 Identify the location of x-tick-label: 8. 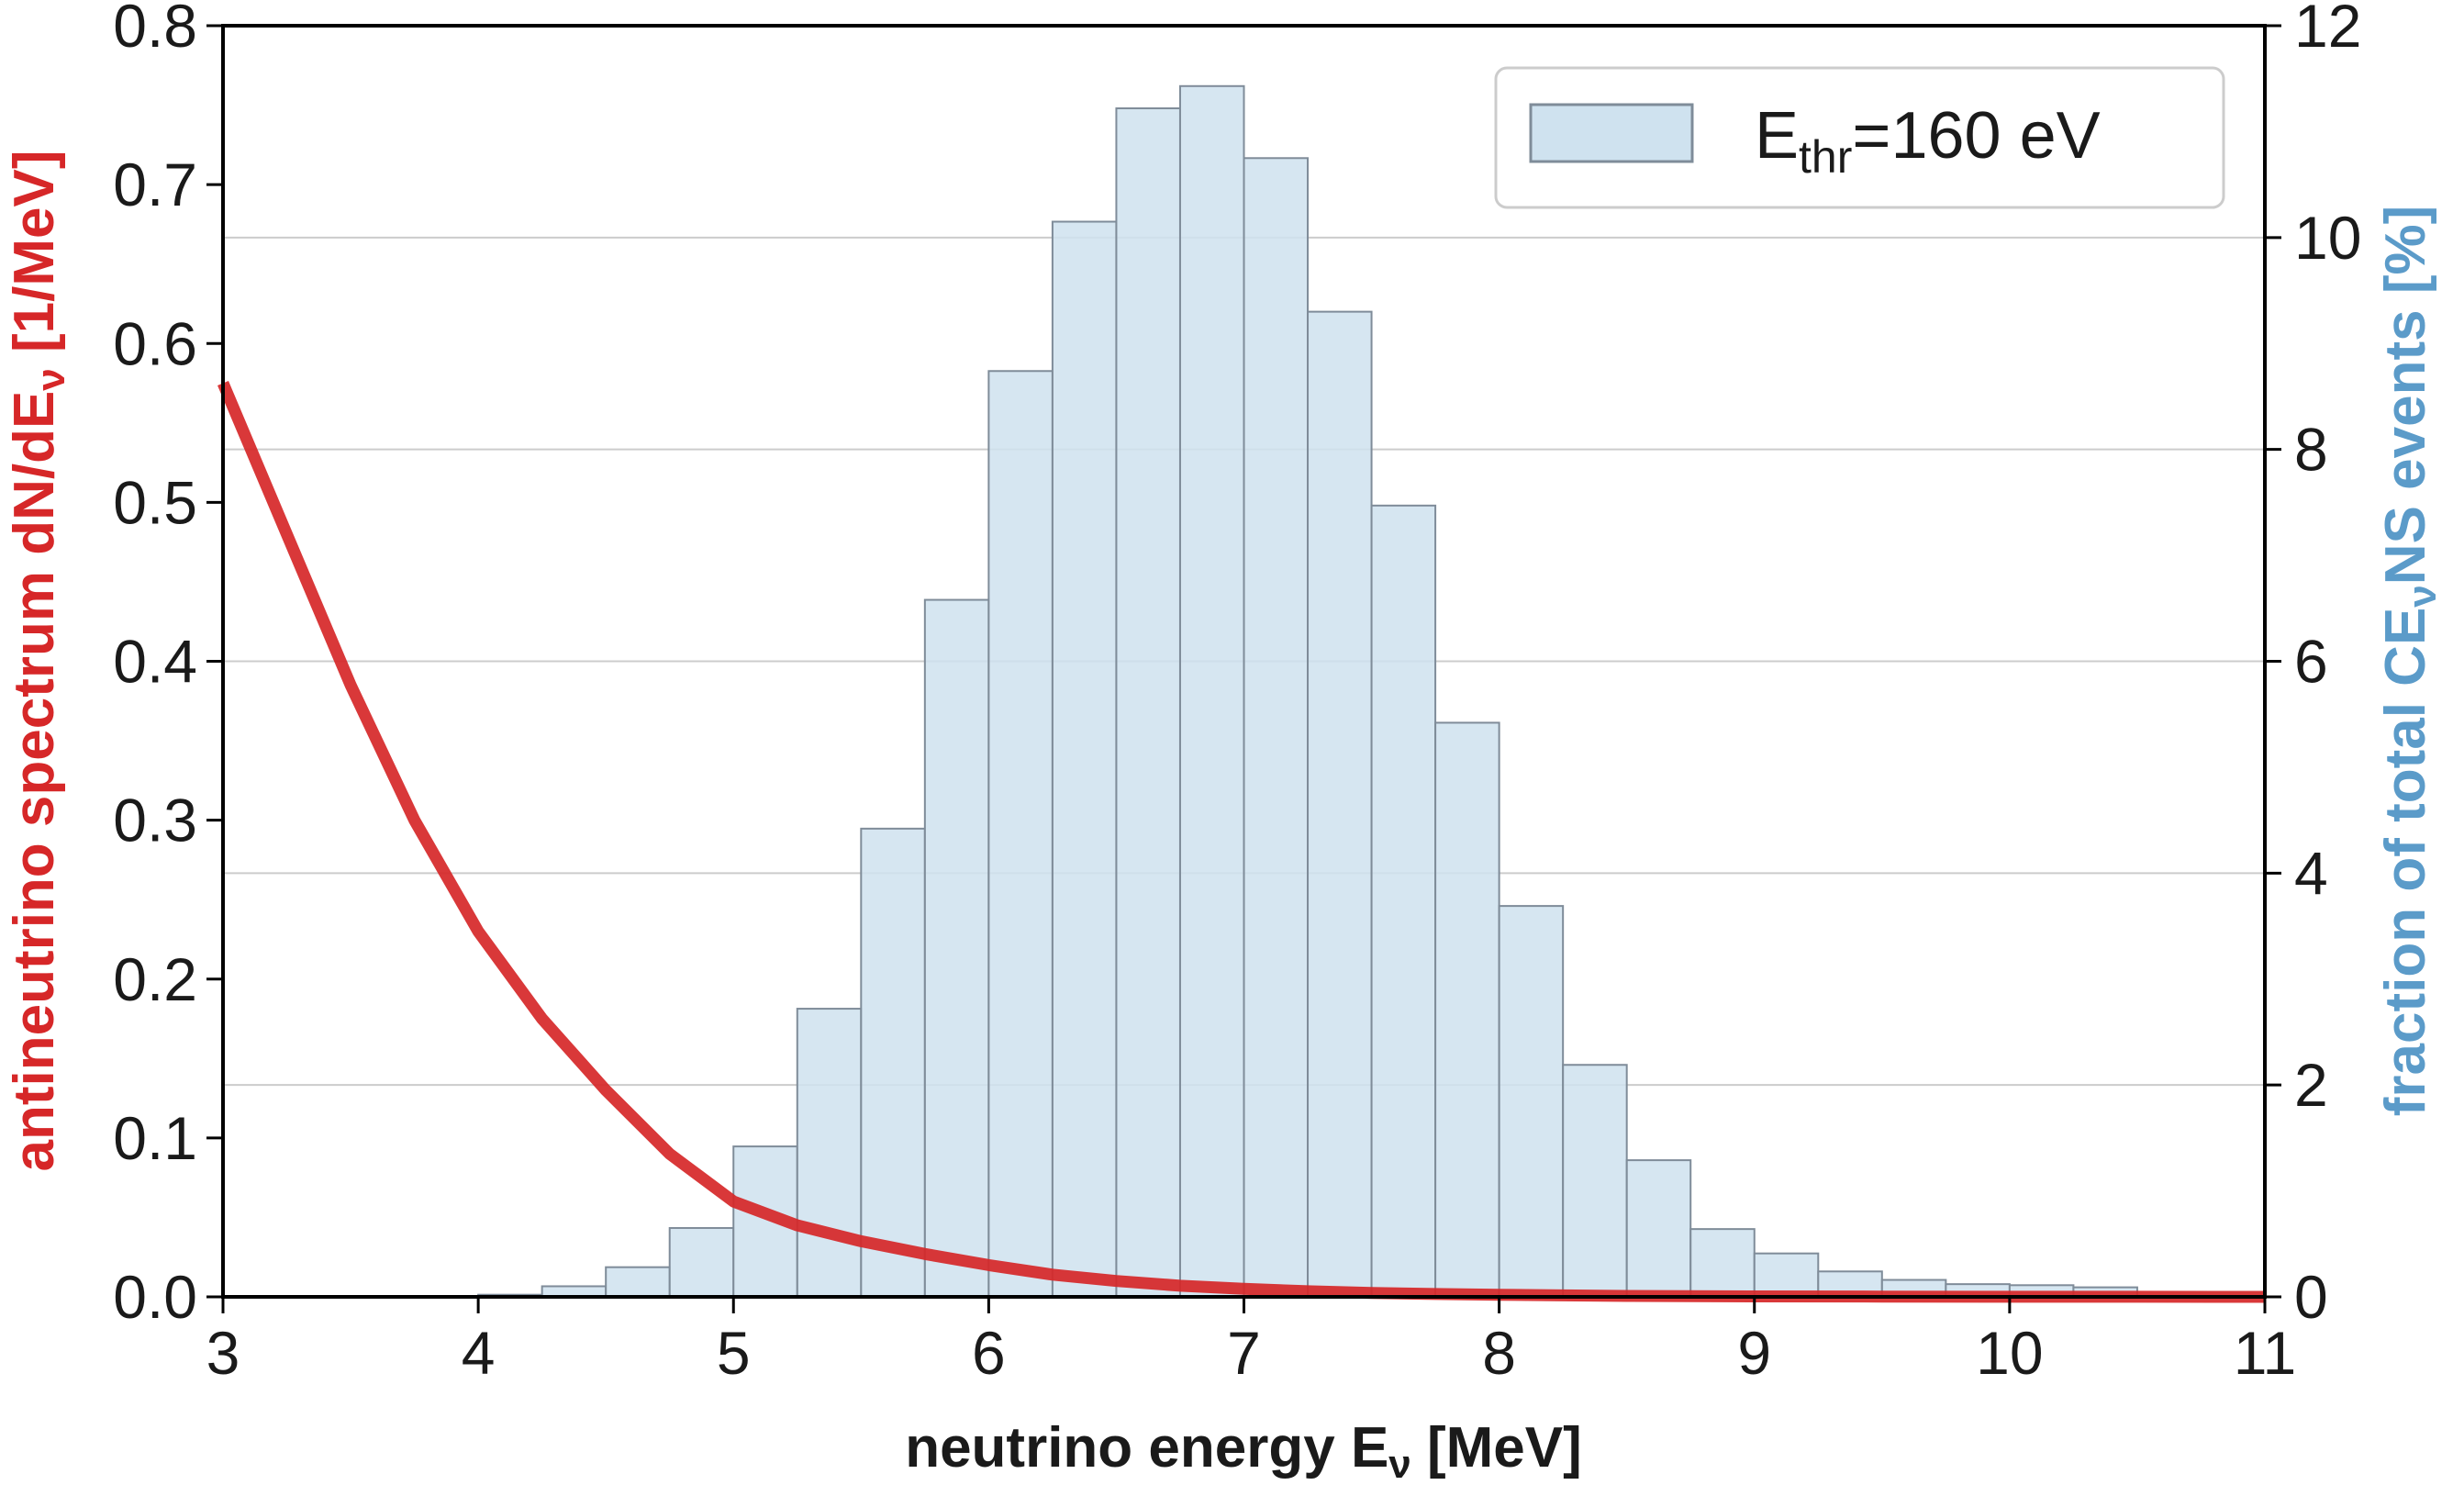
(1499, 1353).